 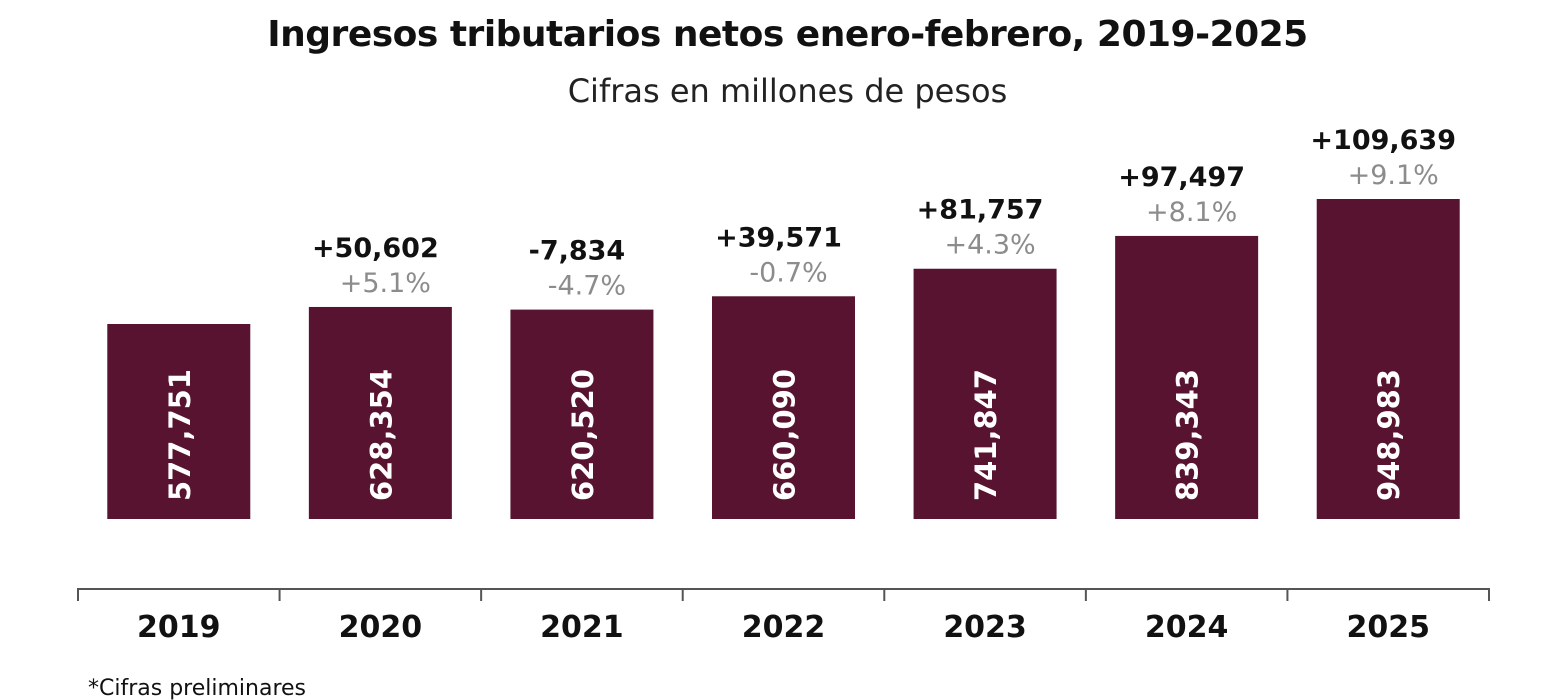 I want to click on difference-label: +39,571, so click(x=778, y=237).